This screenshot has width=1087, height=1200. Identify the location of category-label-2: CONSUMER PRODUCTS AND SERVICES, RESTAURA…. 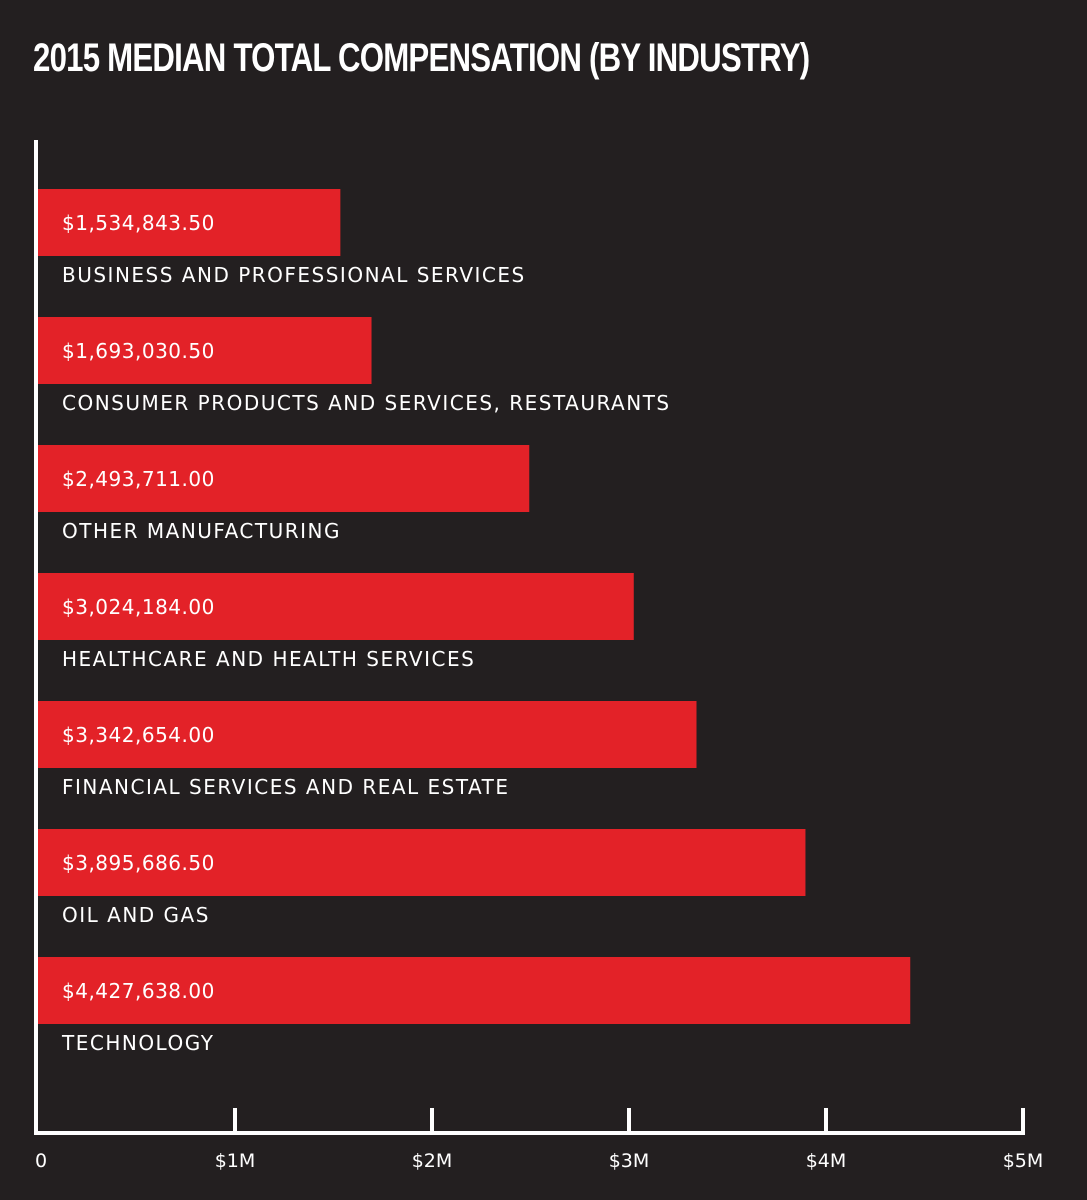
(366, 403).